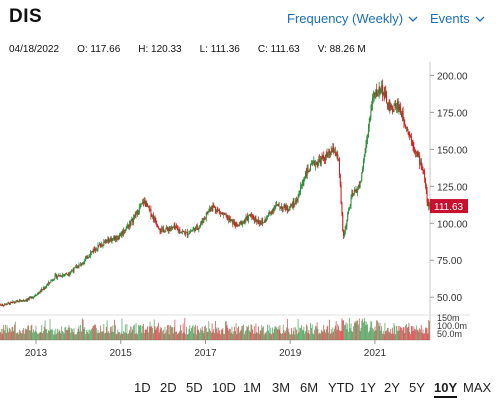 This screenshot has height=406, width=496. What do you see at coordinates (168, 387) in the screenshot?
I see `range-2d-button: 2D` at bounding box center [168, 387].